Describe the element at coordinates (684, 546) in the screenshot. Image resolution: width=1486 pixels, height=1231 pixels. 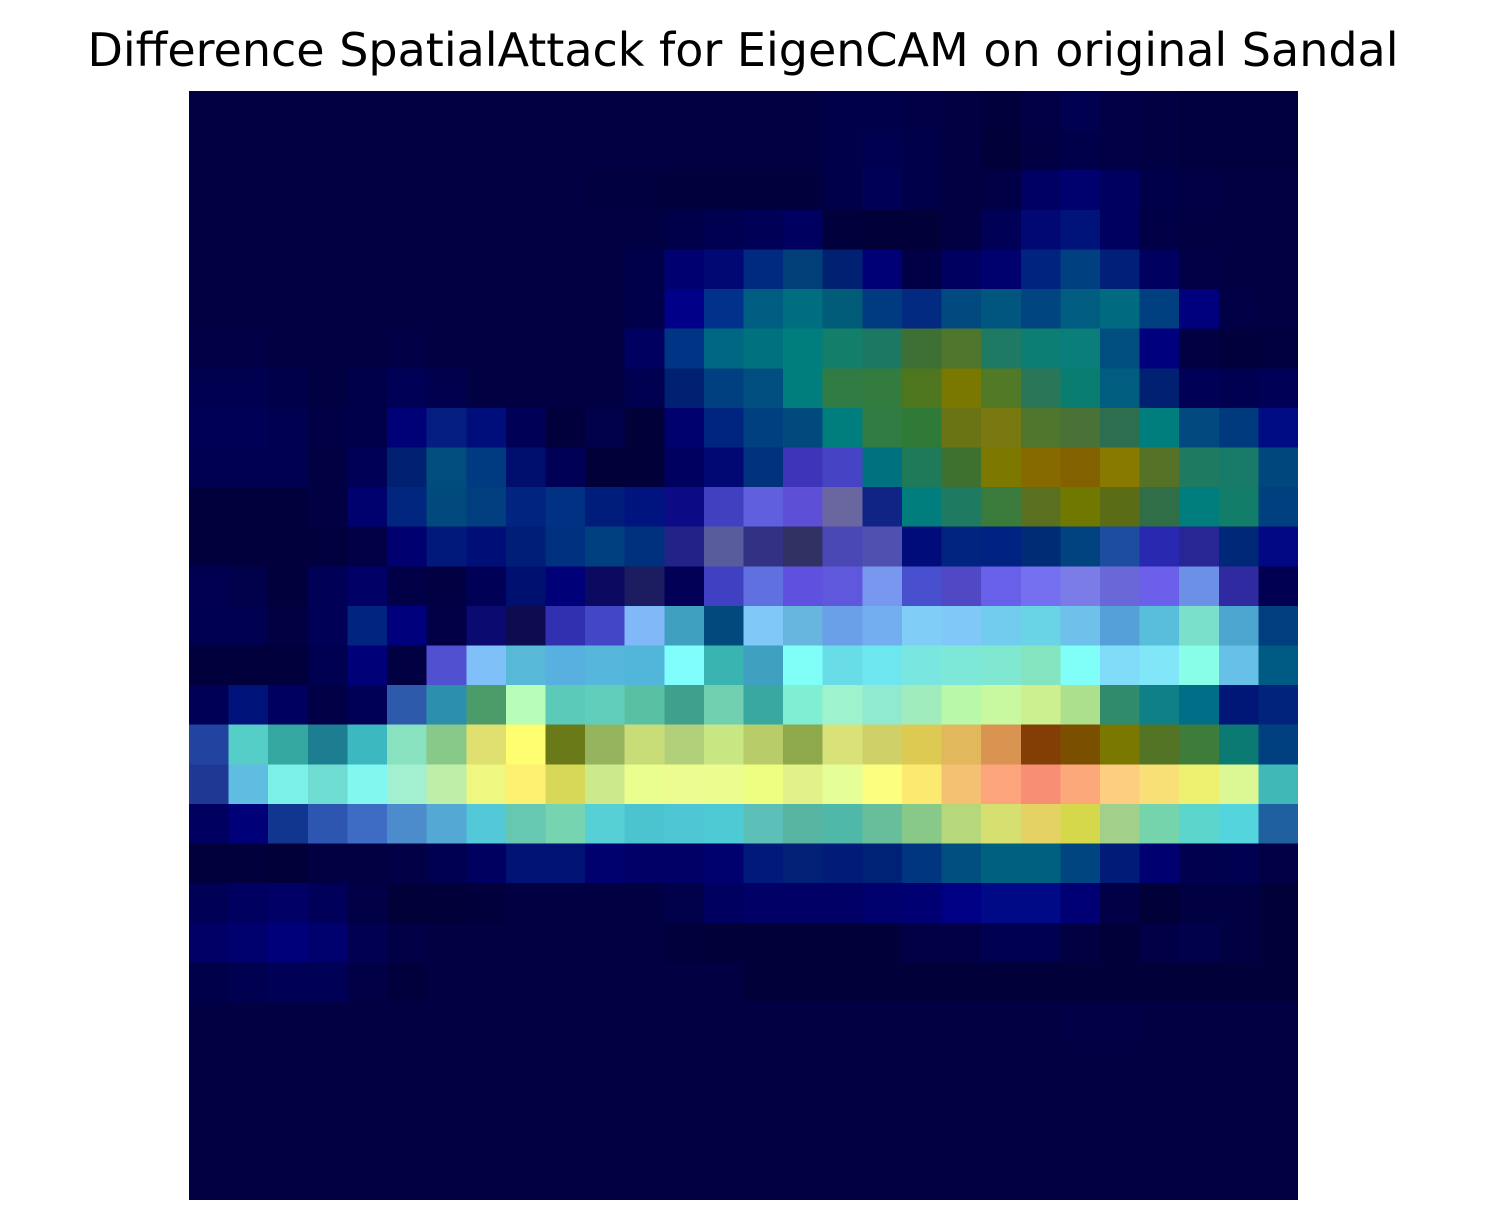
I see `heatmap-cell-r11-c12` at that location.